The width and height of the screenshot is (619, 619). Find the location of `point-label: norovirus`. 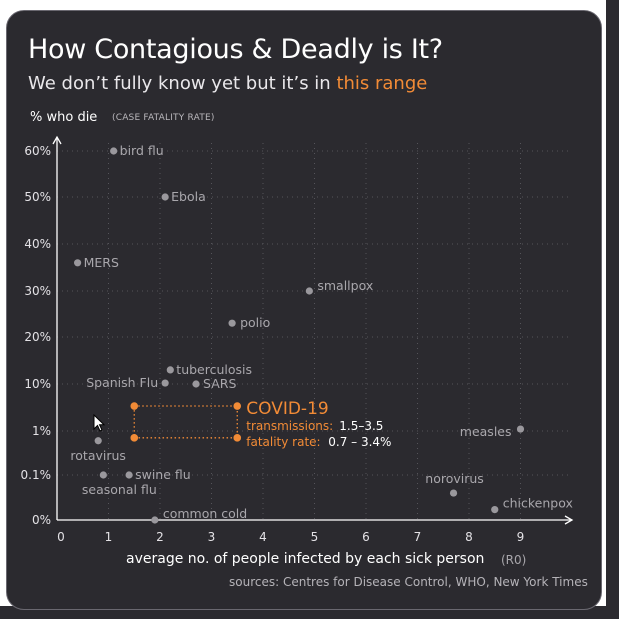

point-label: norovirus is located at coordinates (454, 478).